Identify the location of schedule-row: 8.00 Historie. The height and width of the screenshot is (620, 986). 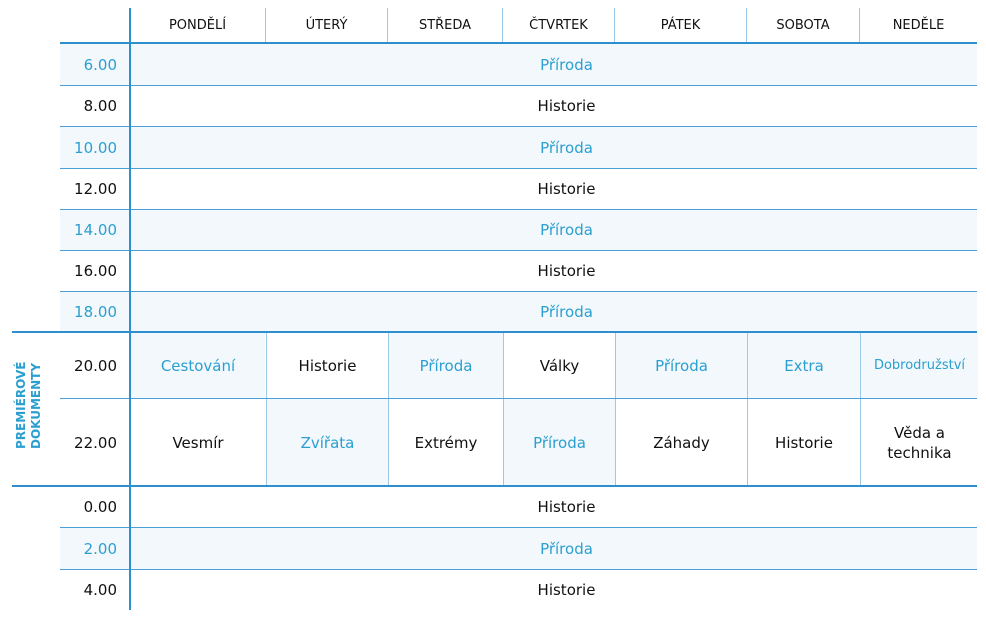
(518, 105).